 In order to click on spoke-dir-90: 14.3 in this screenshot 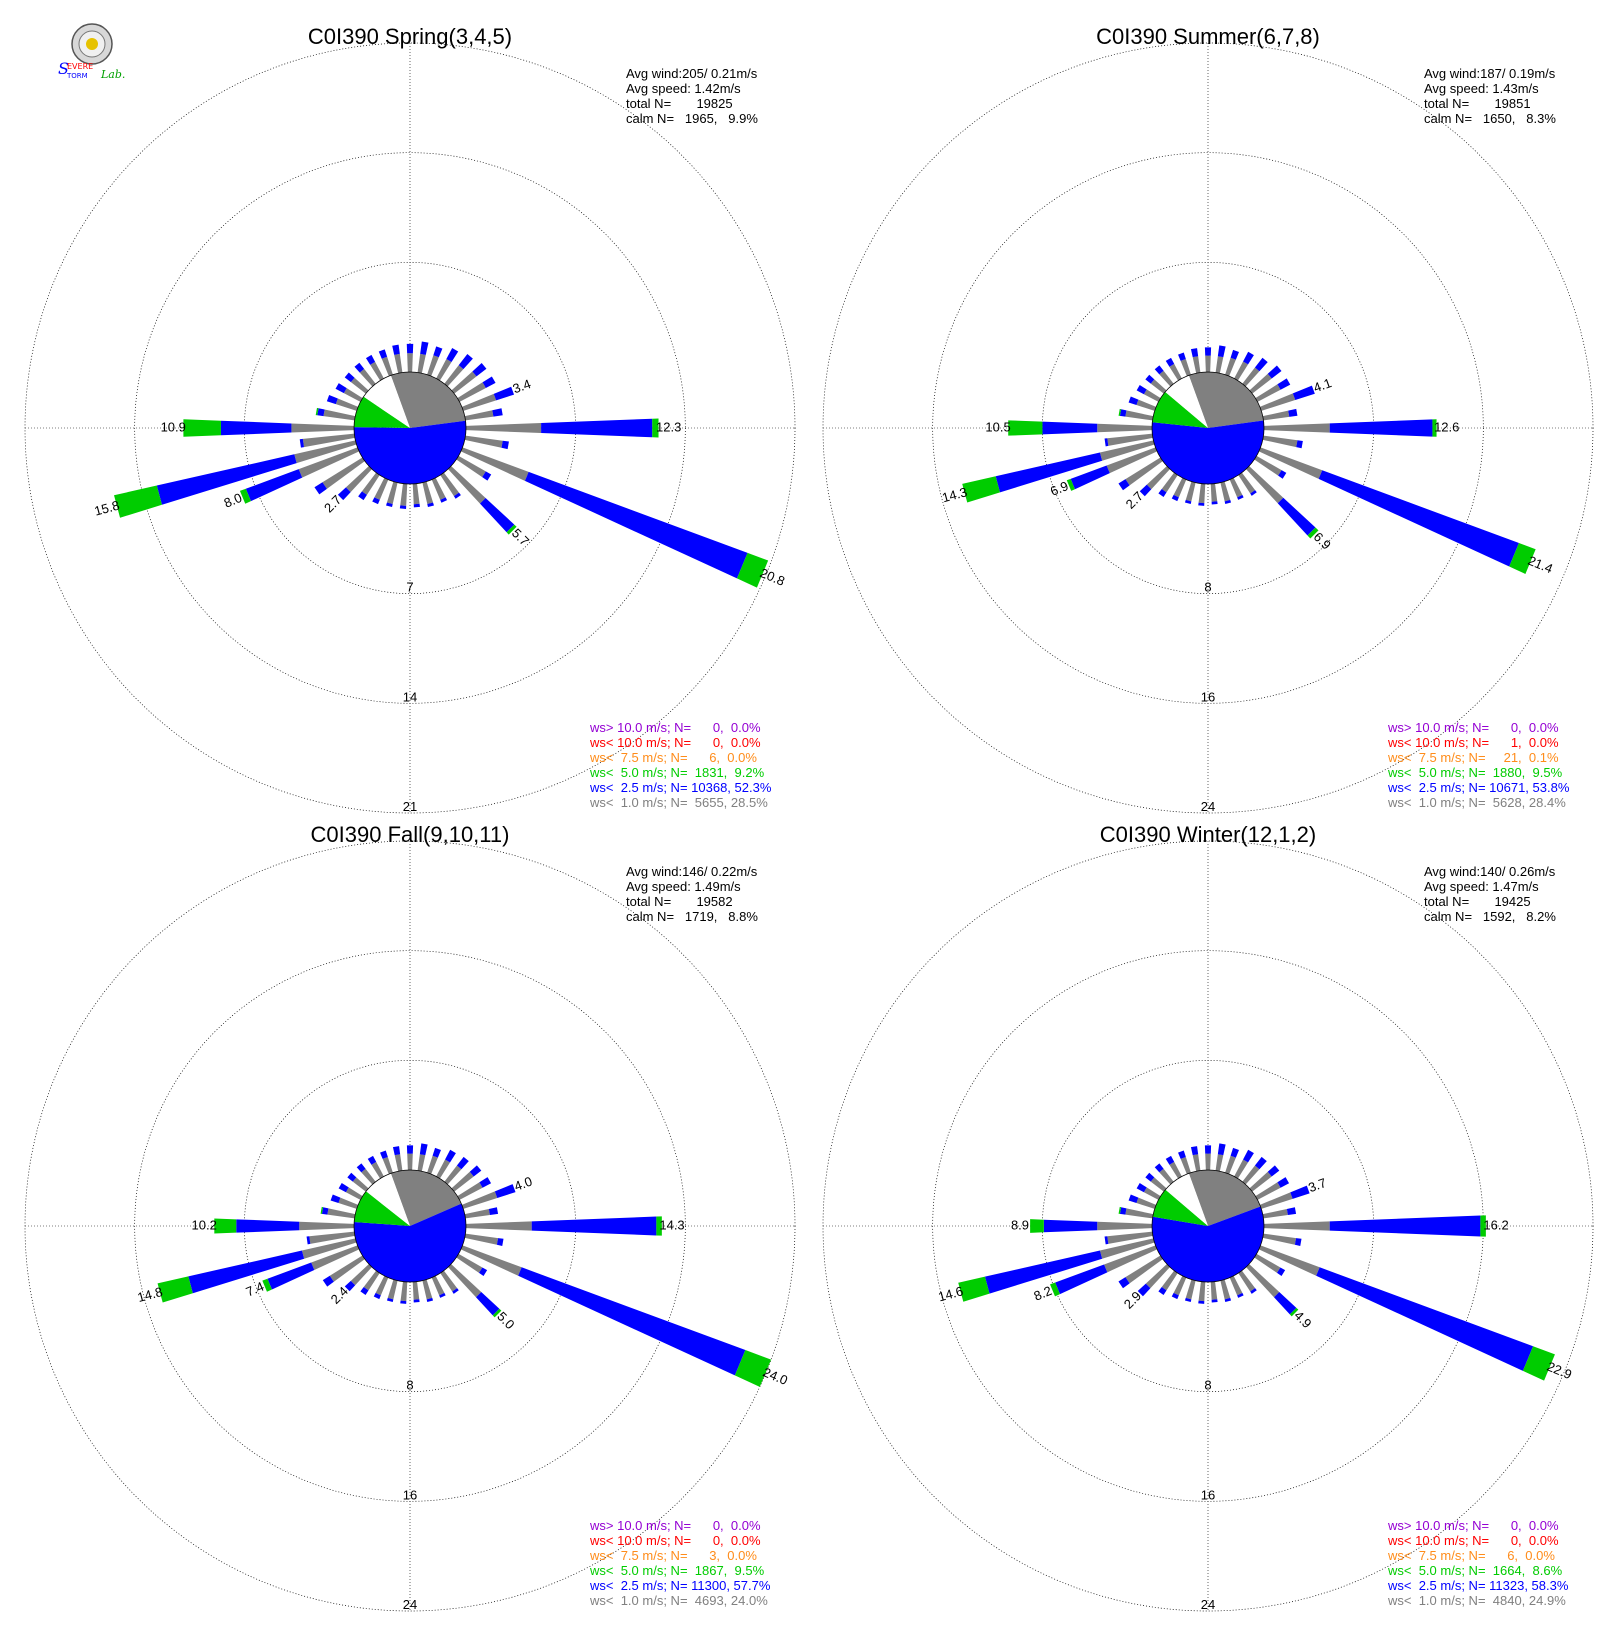, I will do `click(575, 1226)`.